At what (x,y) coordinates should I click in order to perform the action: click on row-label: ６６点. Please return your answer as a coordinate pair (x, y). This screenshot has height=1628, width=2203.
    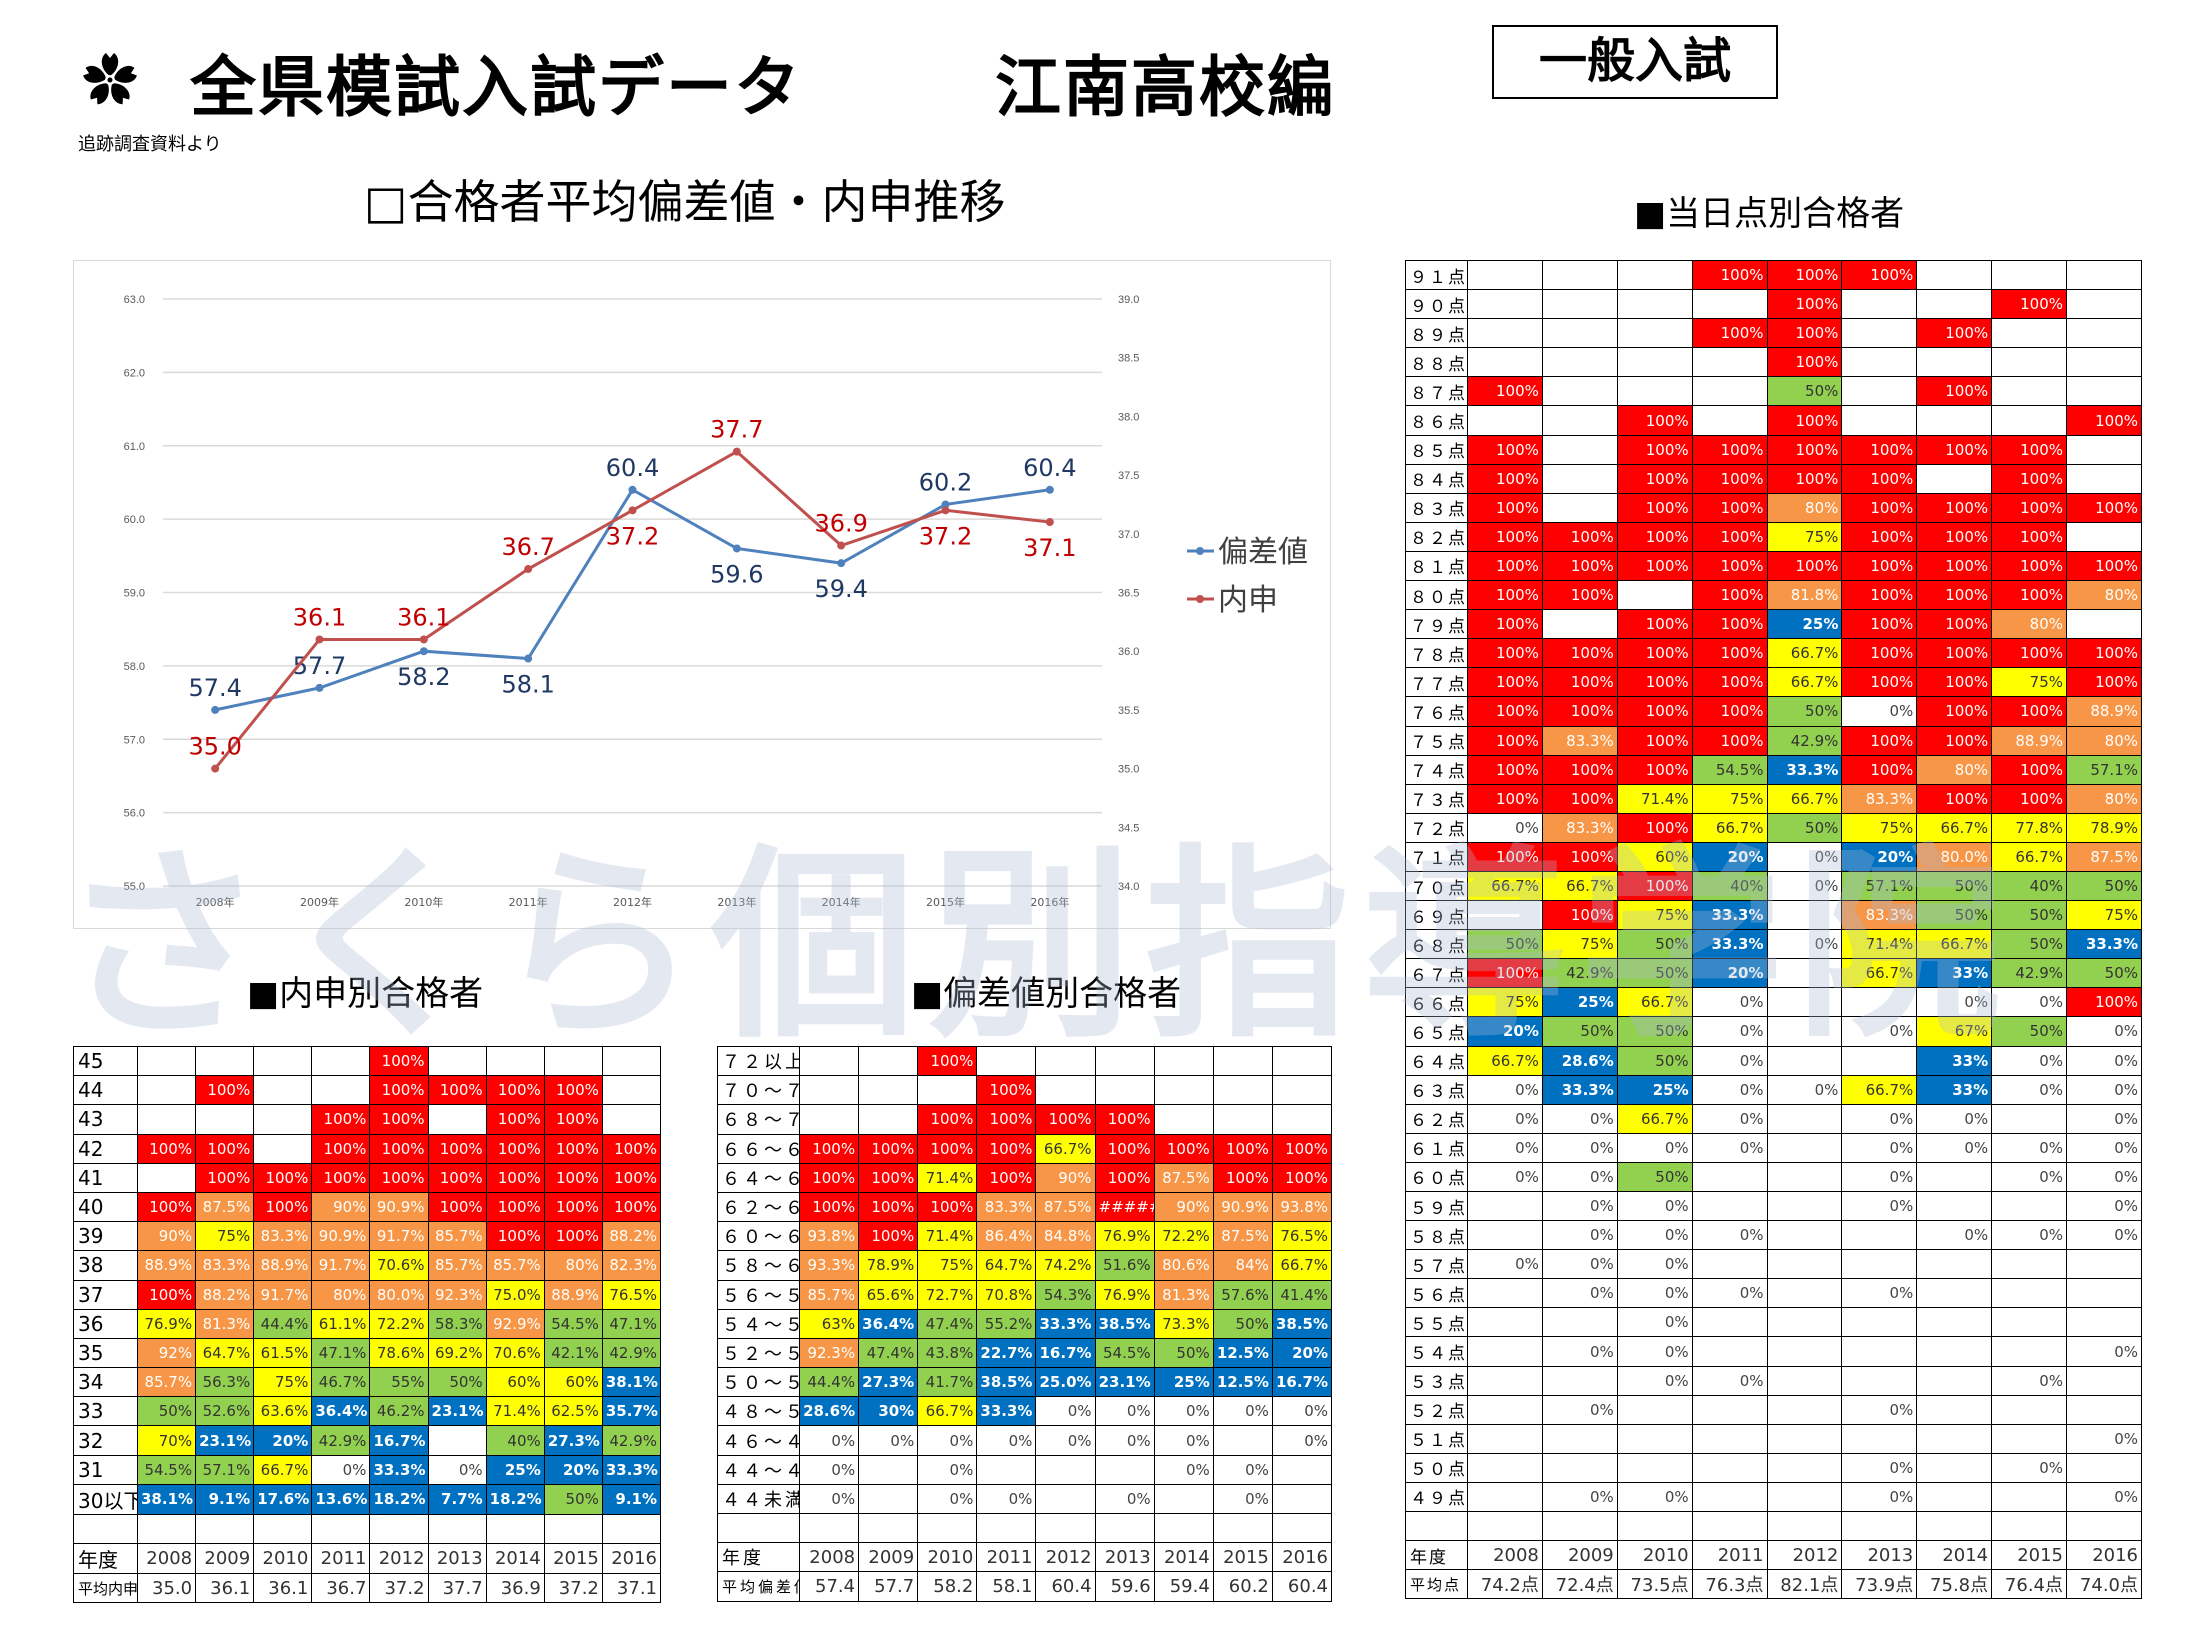
    Looking at the image, I should click on (1436, 1002).